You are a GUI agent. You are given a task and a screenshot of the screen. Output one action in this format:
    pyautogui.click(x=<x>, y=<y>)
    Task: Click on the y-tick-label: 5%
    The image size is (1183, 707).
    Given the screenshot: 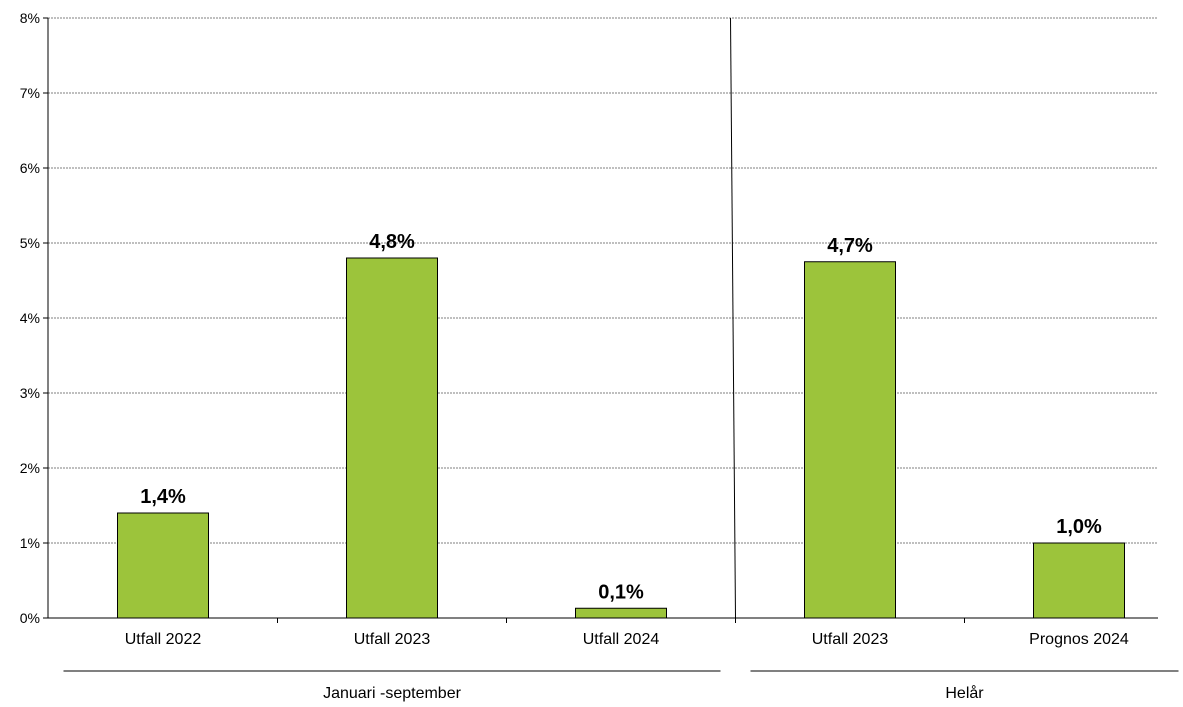 What is the action you would take?
    pyautogui.click(x=30, y=243)
    